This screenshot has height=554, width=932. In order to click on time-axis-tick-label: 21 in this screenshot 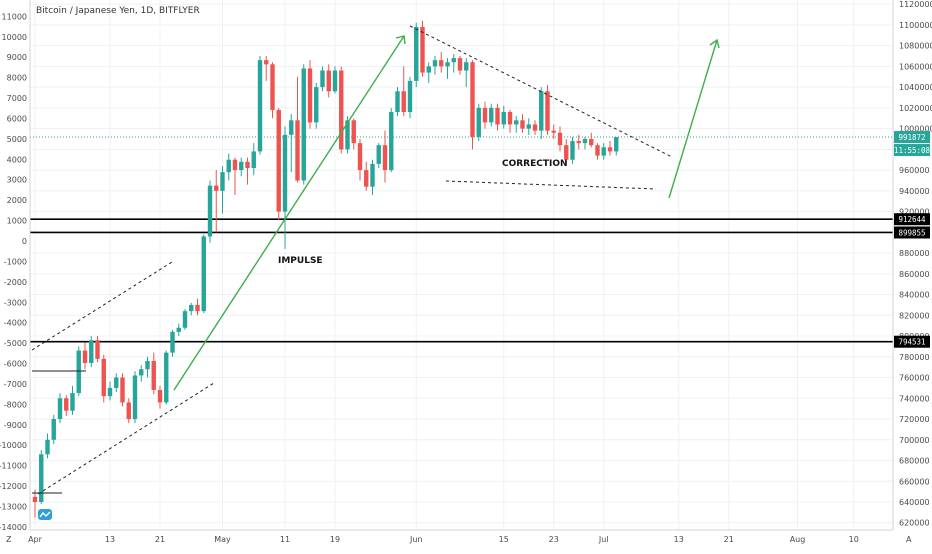, I will do `click(729, 539)`.